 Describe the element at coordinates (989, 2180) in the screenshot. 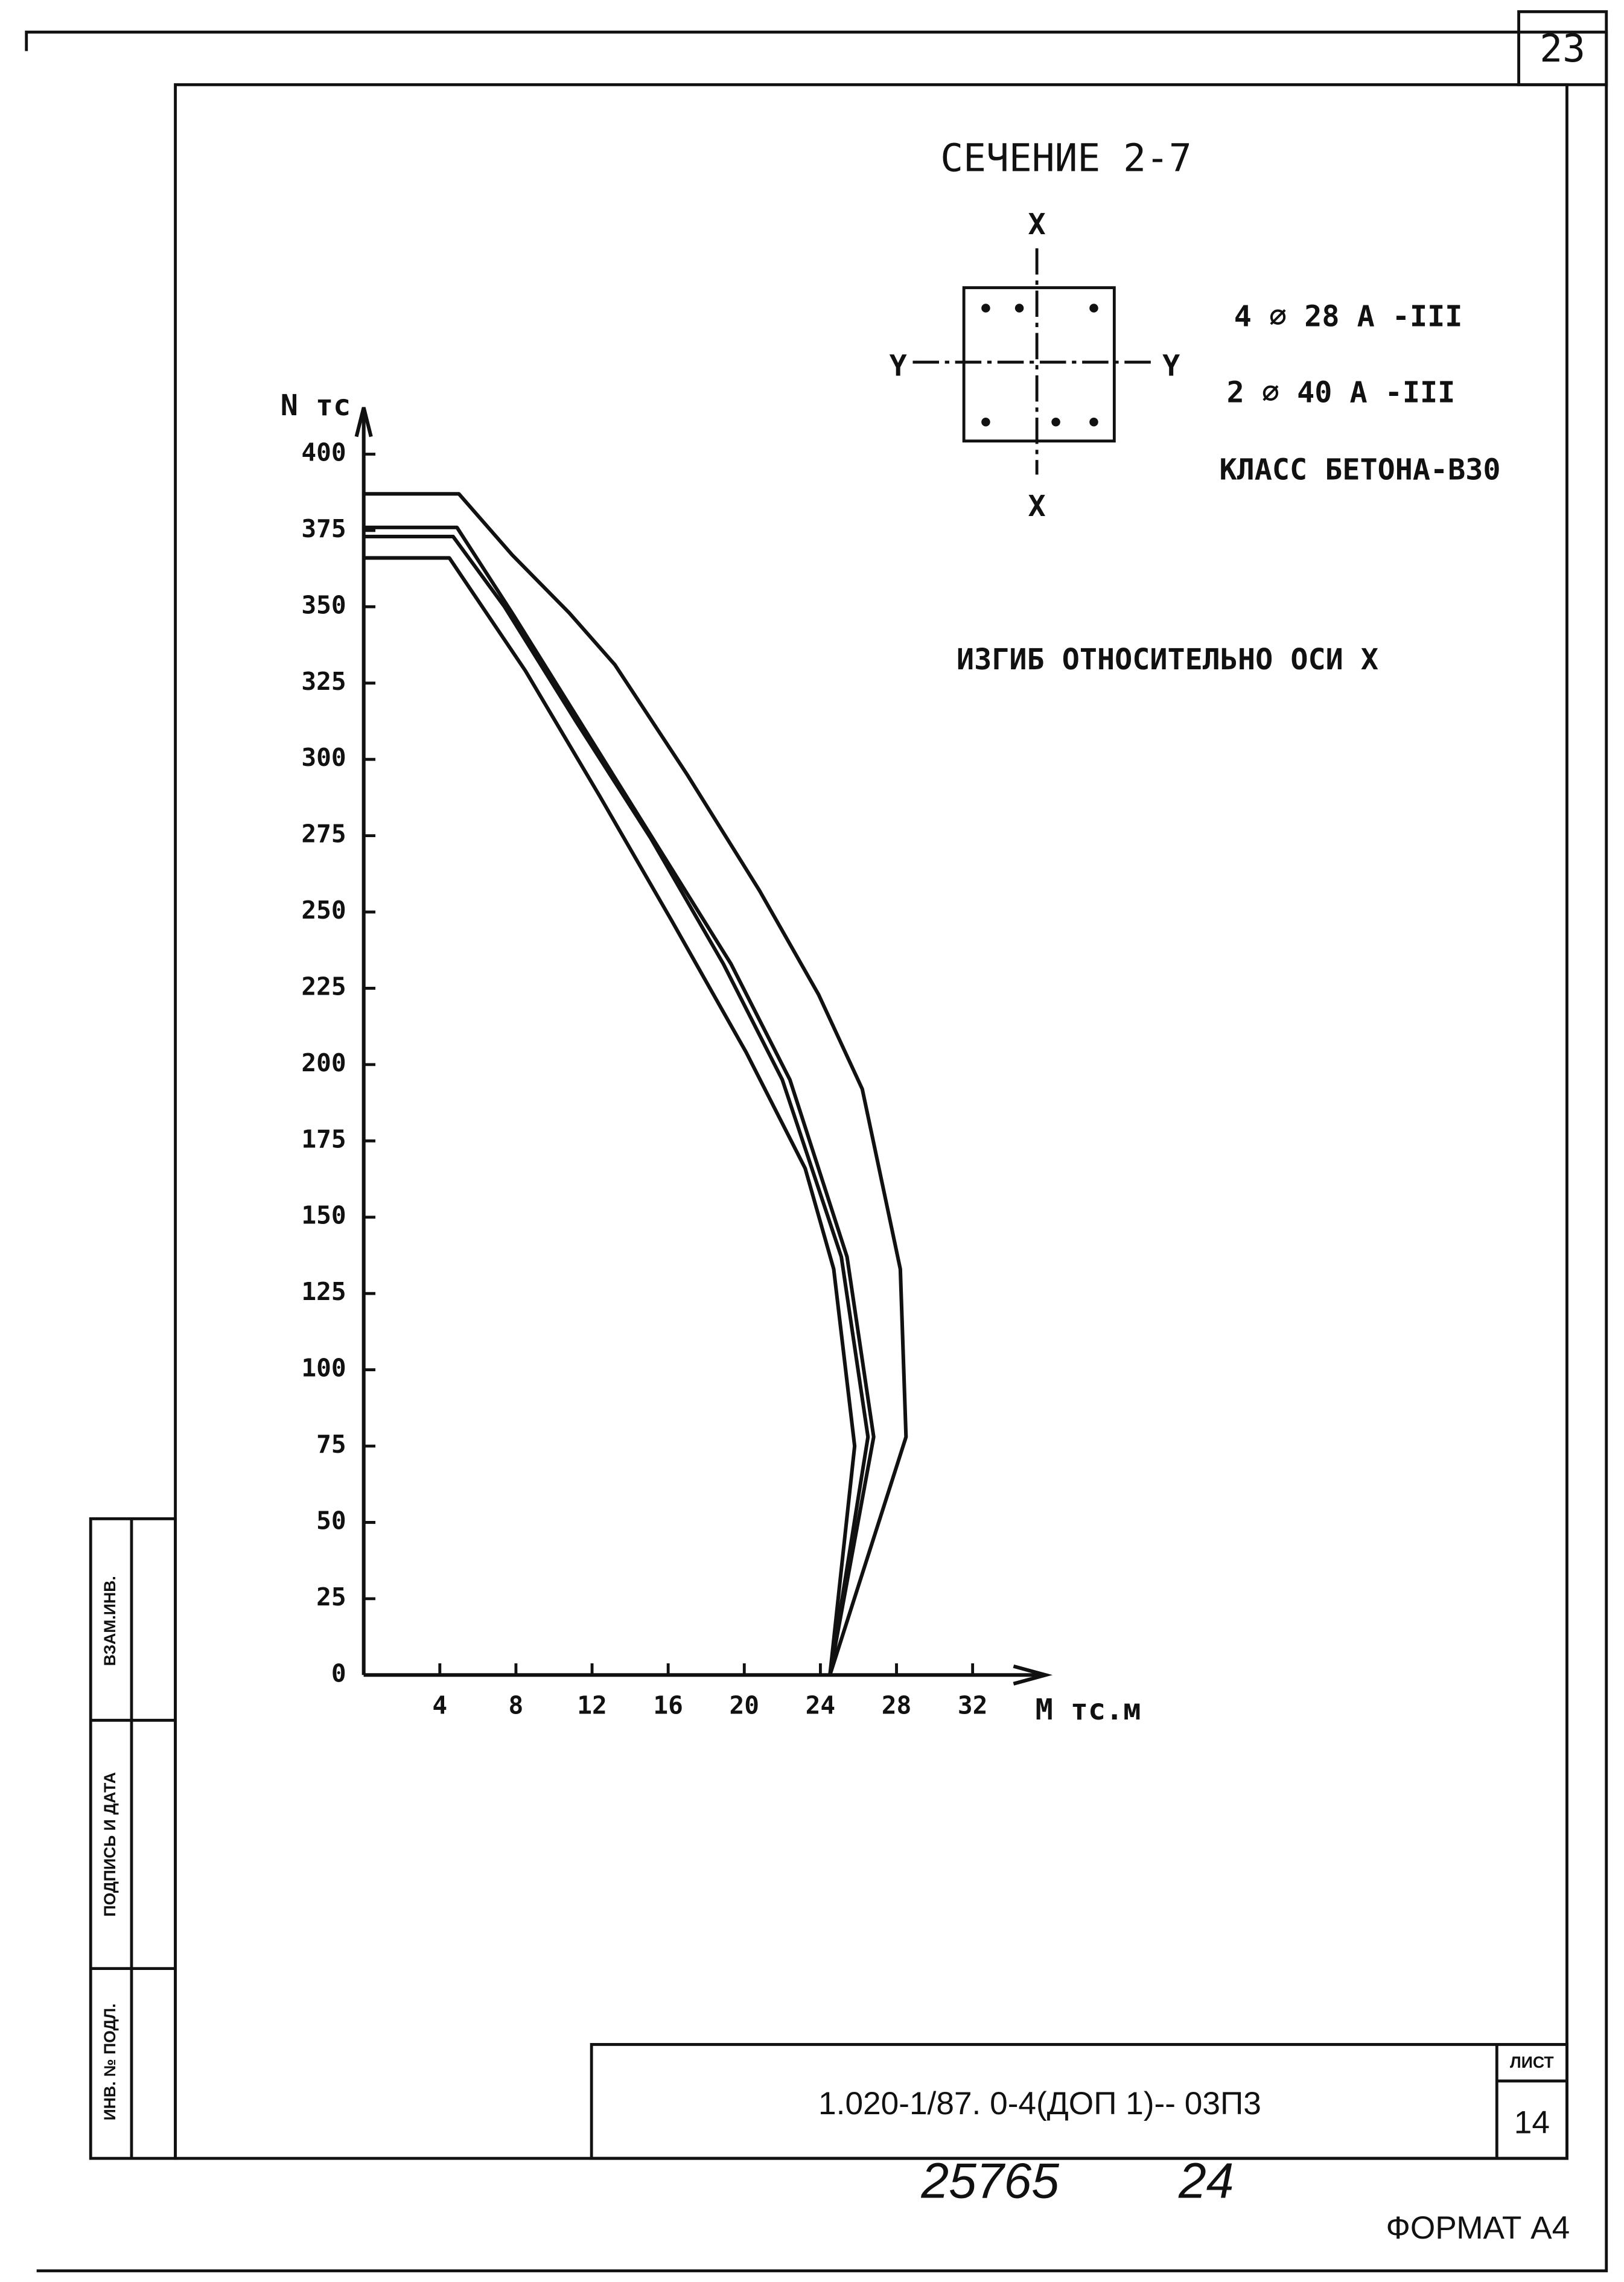

I see `handwritten-number: 25765` at that location.